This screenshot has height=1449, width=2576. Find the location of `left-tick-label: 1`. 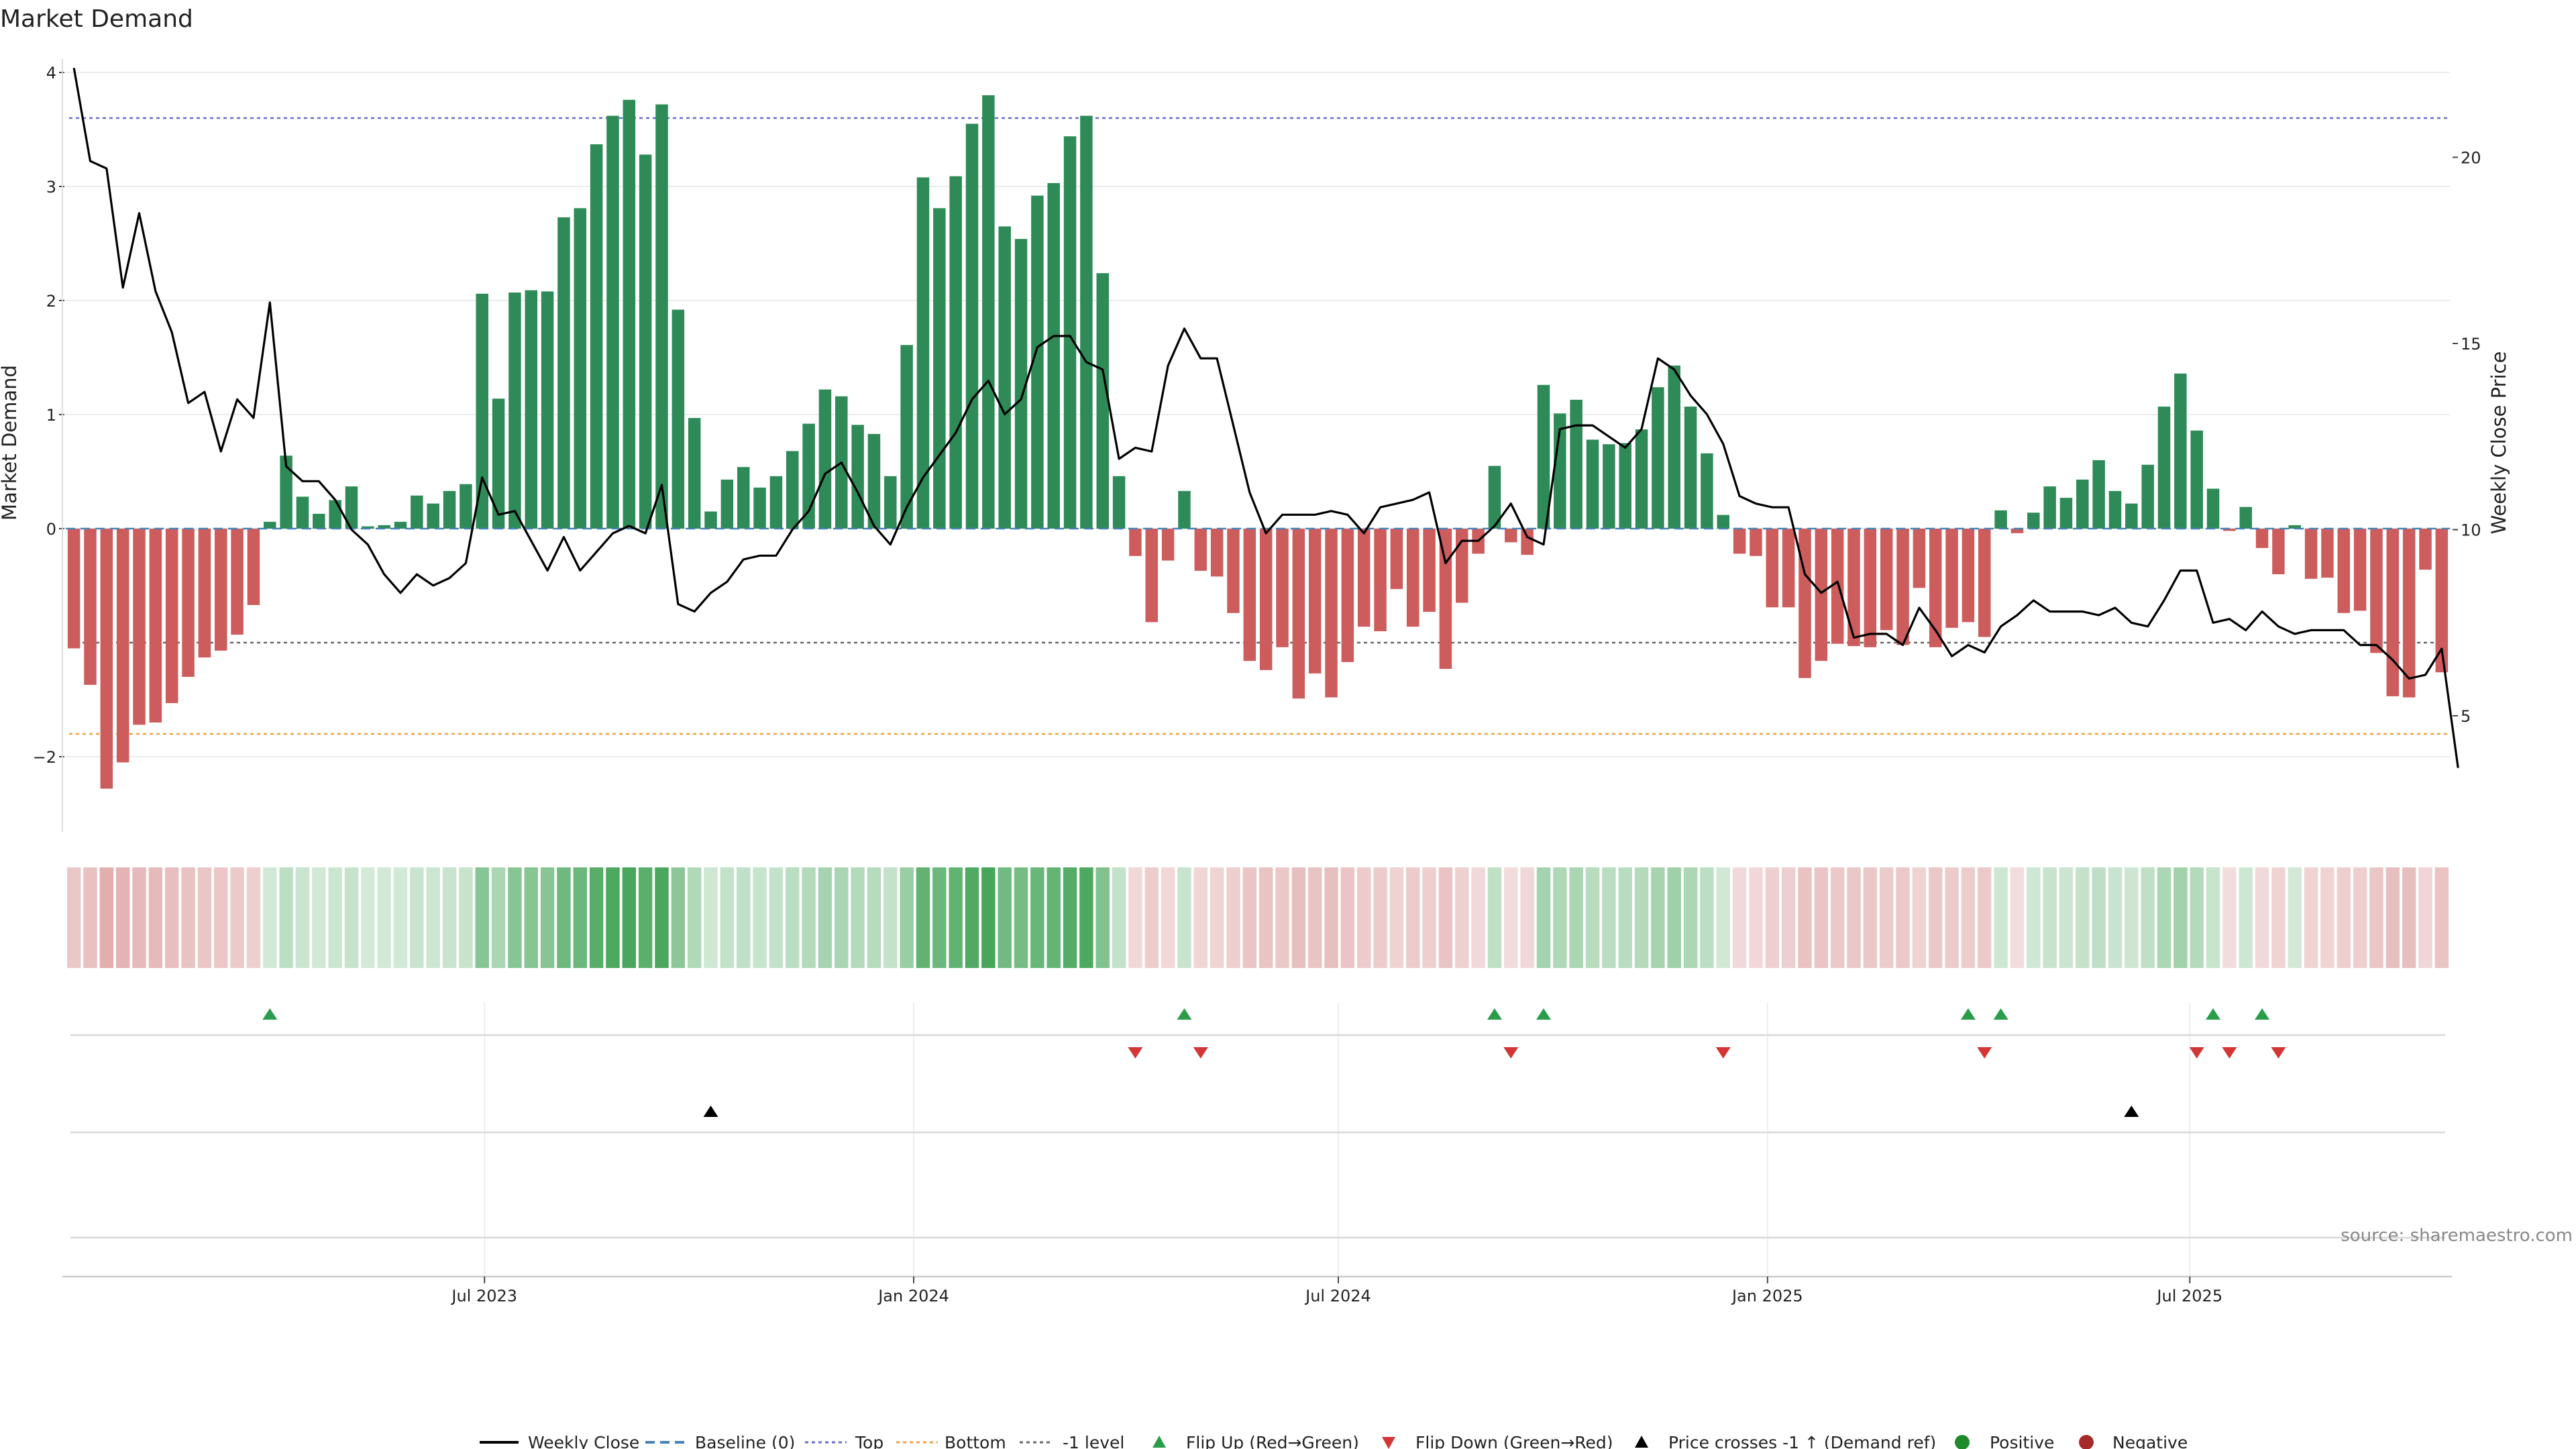

left-tick-label: 1 is located at coordinates (51, 415).